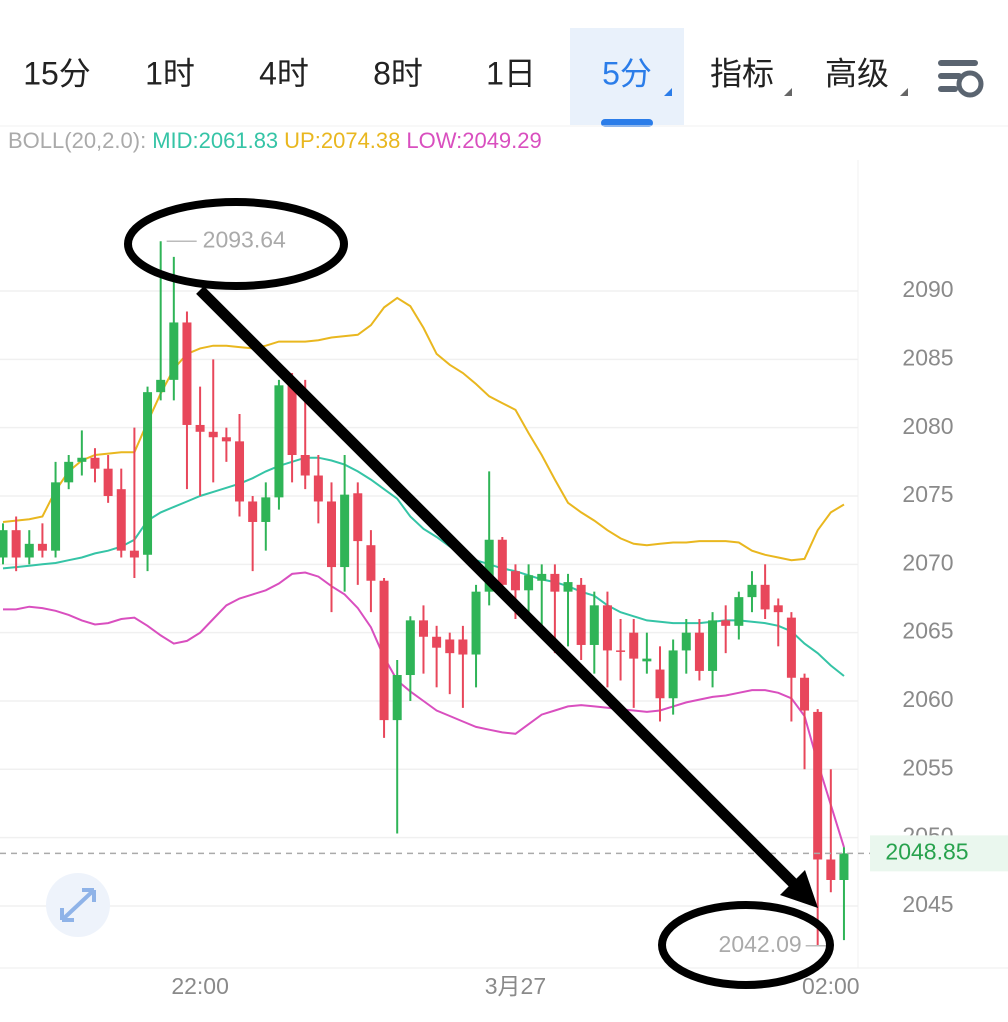 The image size is (1008, 1022). I want to click on icon-gear, so click(970, 84).